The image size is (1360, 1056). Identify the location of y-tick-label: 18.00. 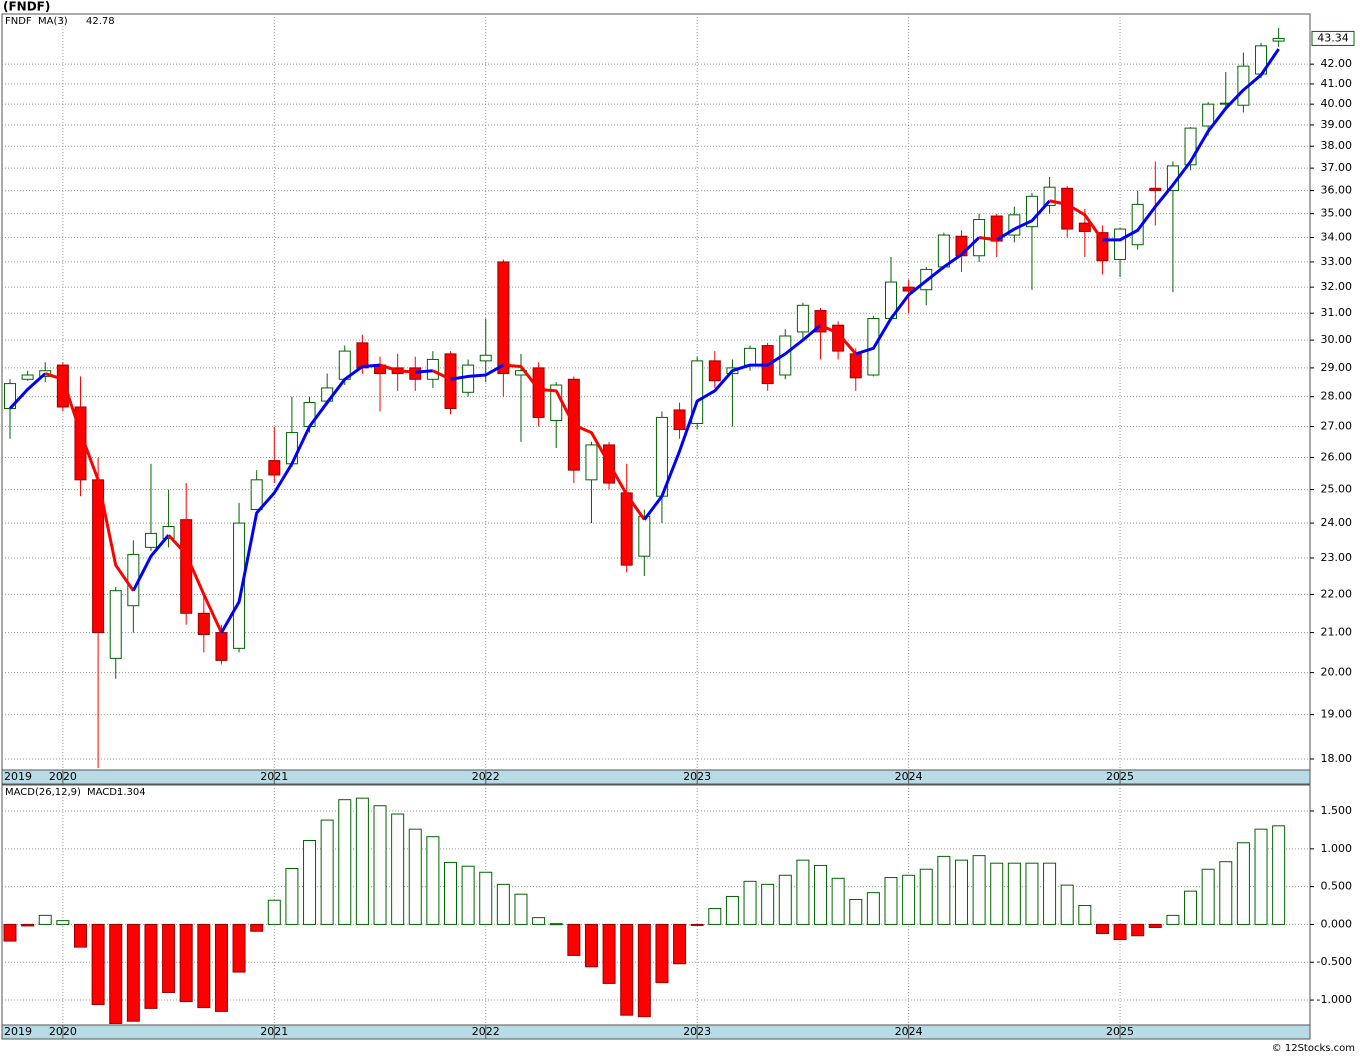
(1337, 758).